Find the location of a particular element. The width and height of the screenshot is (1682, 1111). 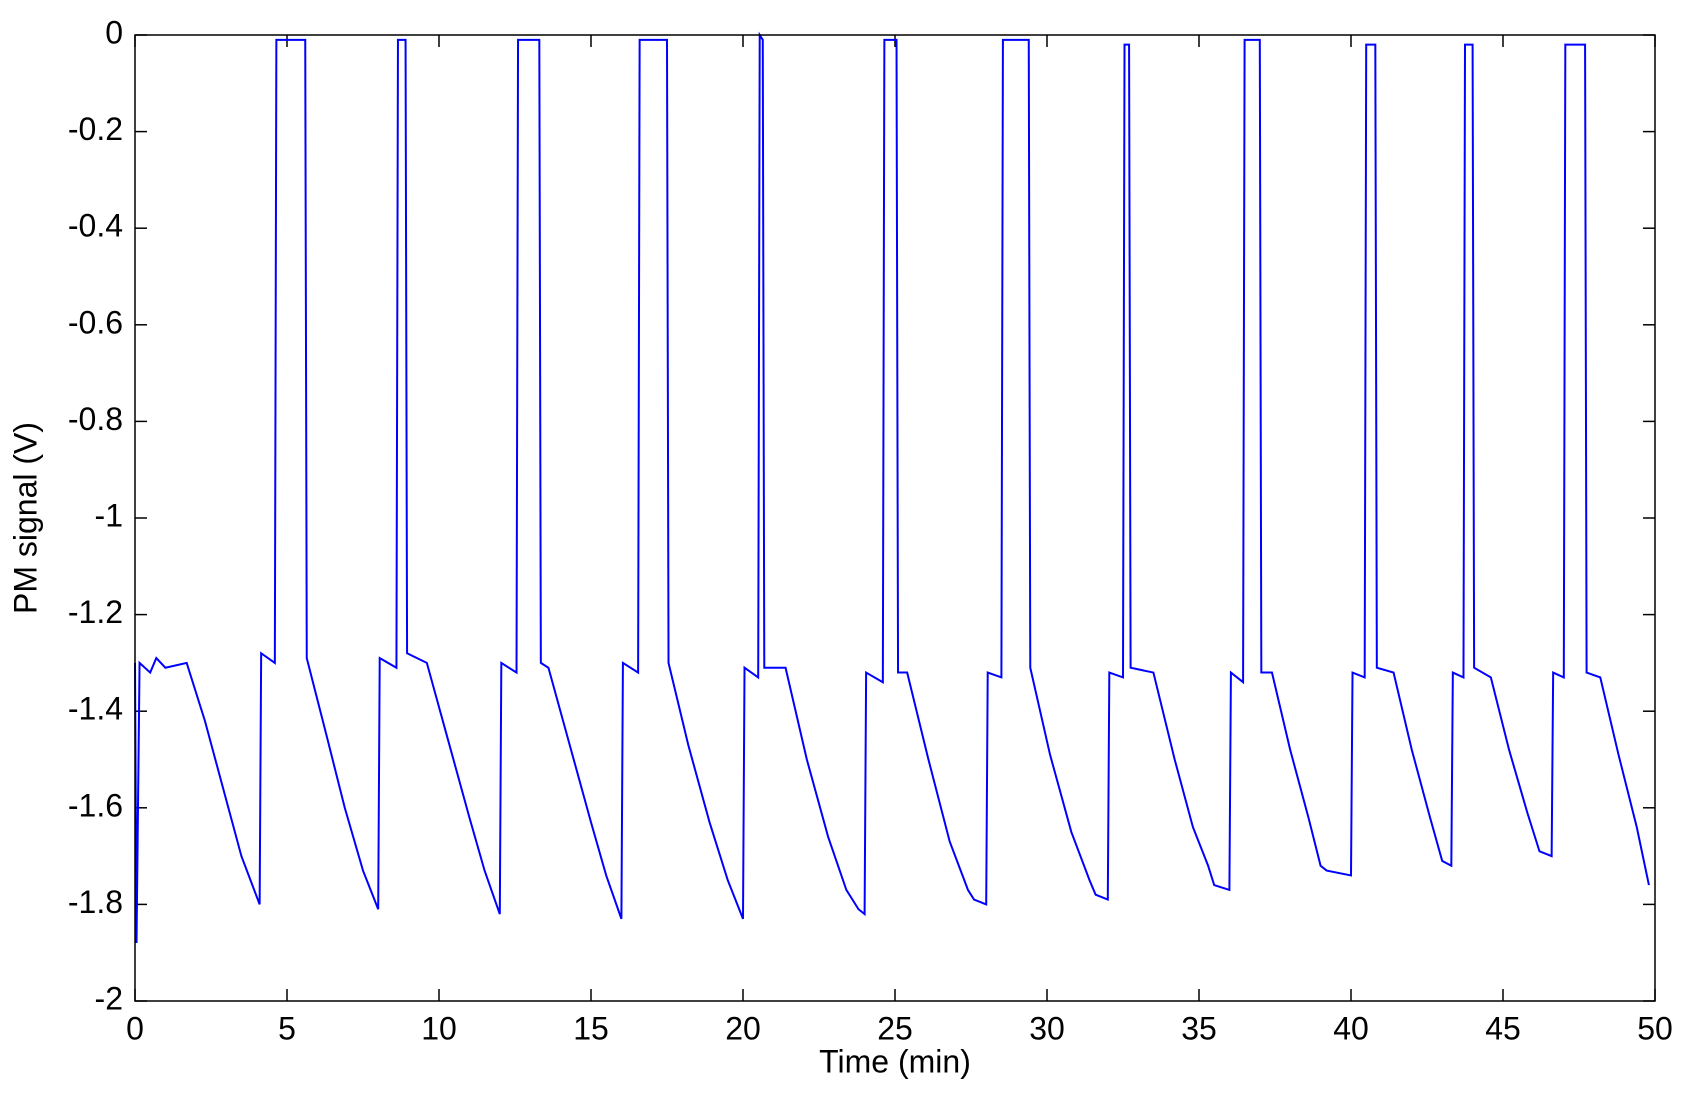

y-tick-label: -1 is located at coordinates (109, 515).